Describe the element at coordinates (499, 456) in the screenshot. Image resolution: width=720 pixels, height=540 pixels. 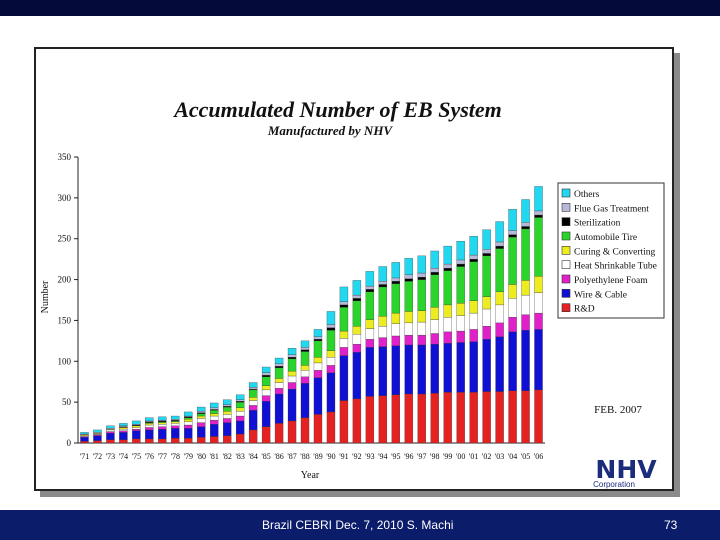
I see `x-tick-label: '03` at that location.